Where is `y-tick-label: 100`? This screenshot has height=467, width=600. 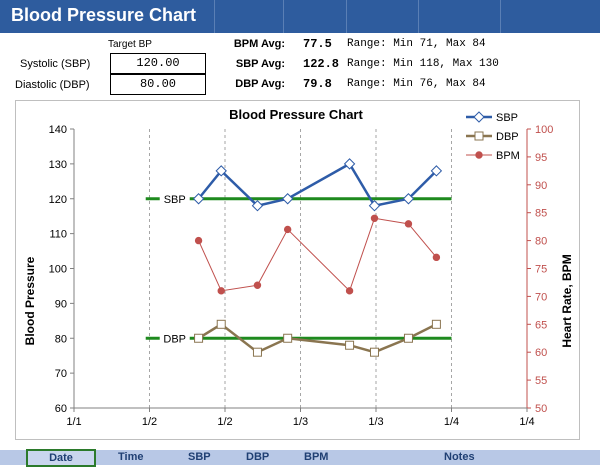 y-tick-label: 100 is located at coordinates (58, 270).